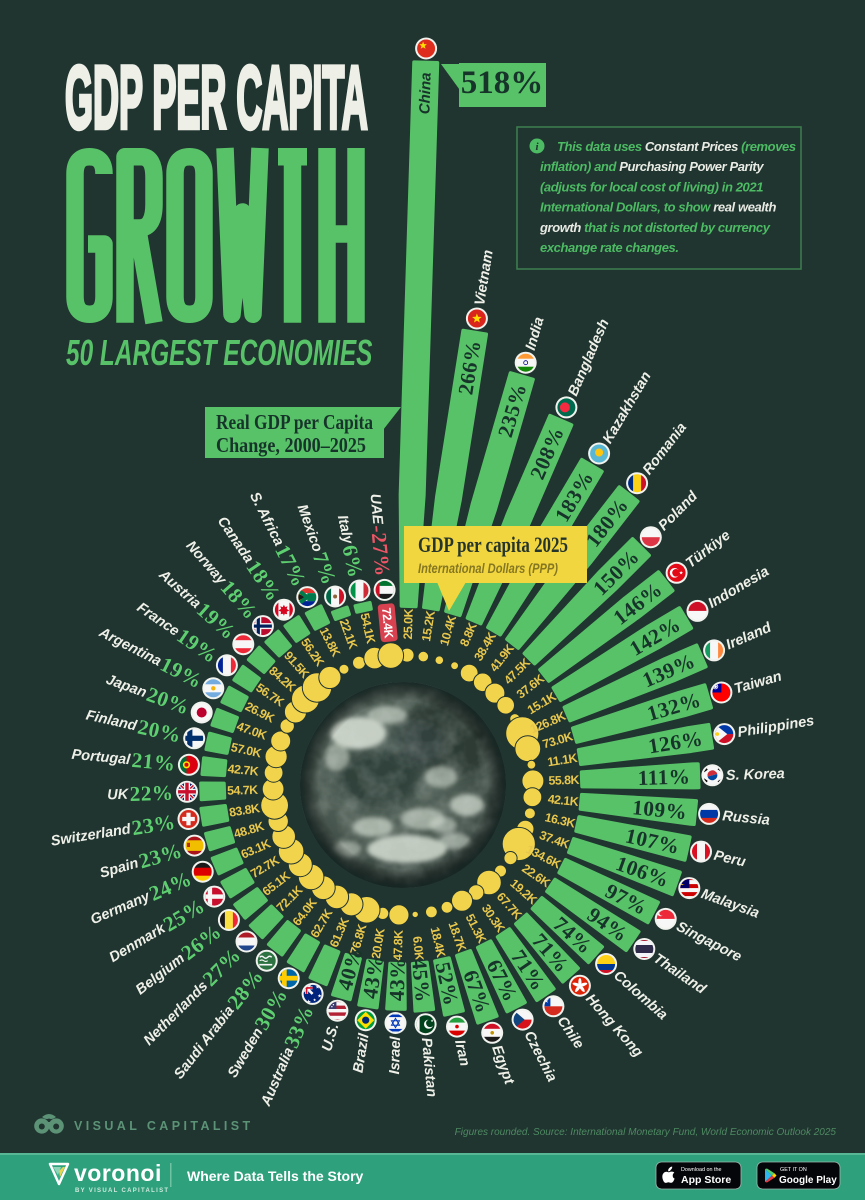 The height and width of the screenshot is (1200, 865). Describe the element at coordinates (246, 750) in the screenshot. I see `svg-text: 57.0K` at that location.